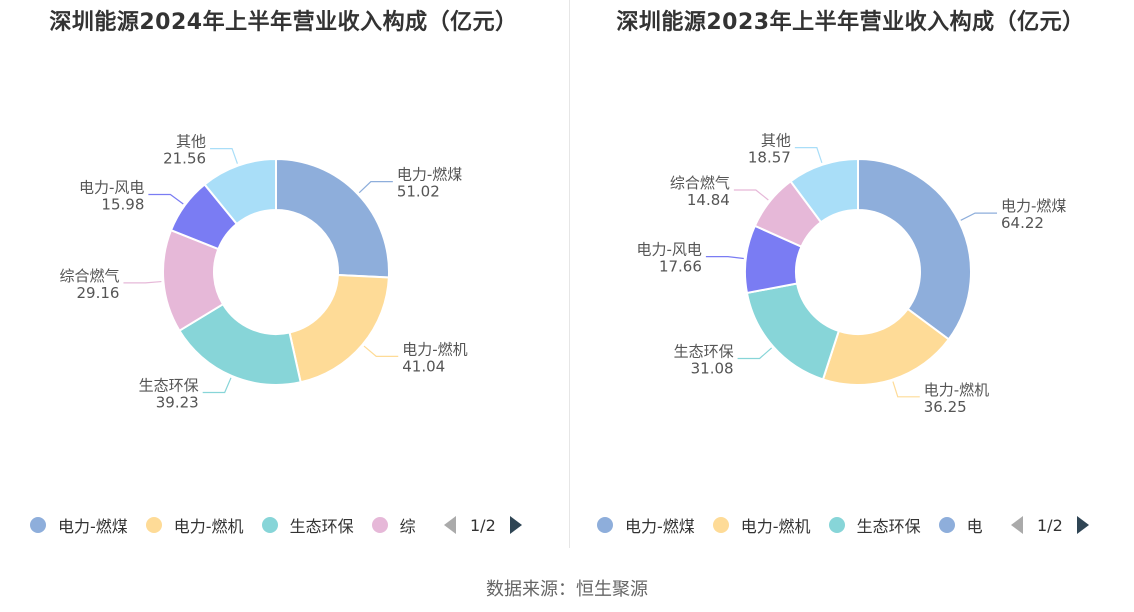 The width and height of the screenshot is (1134, 612). I want to click on slice-value-label: 64.22, so click(1022, 223).